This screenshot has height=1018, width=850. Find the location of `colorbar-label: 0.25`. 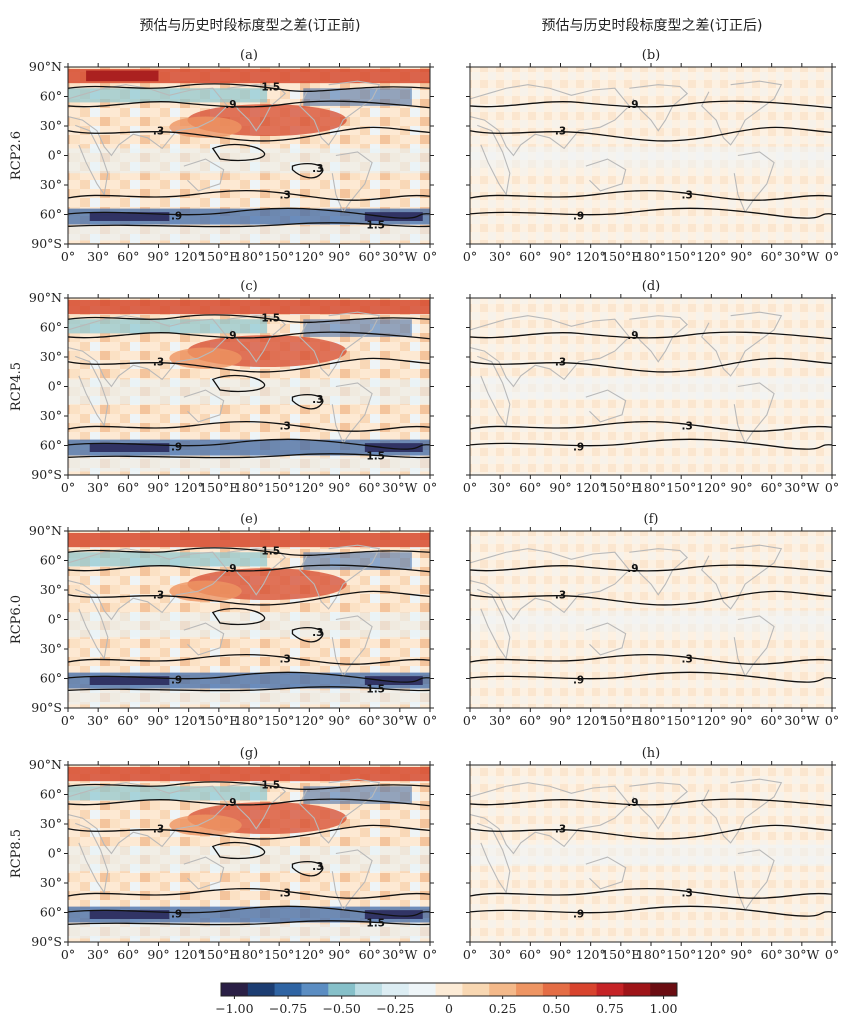

colorbar-label: 0.25 is located at coordinates (503, 1008).